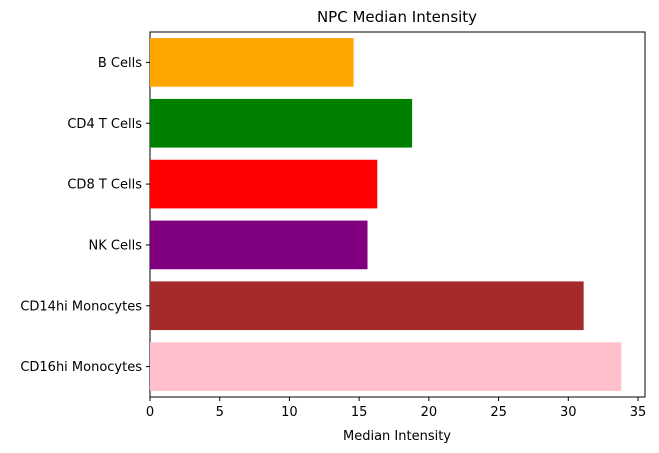  Describe the element at coordinates (81, 306) in the screenshot. I see `y-tick-label: CD14hi Monocytes` at that location.